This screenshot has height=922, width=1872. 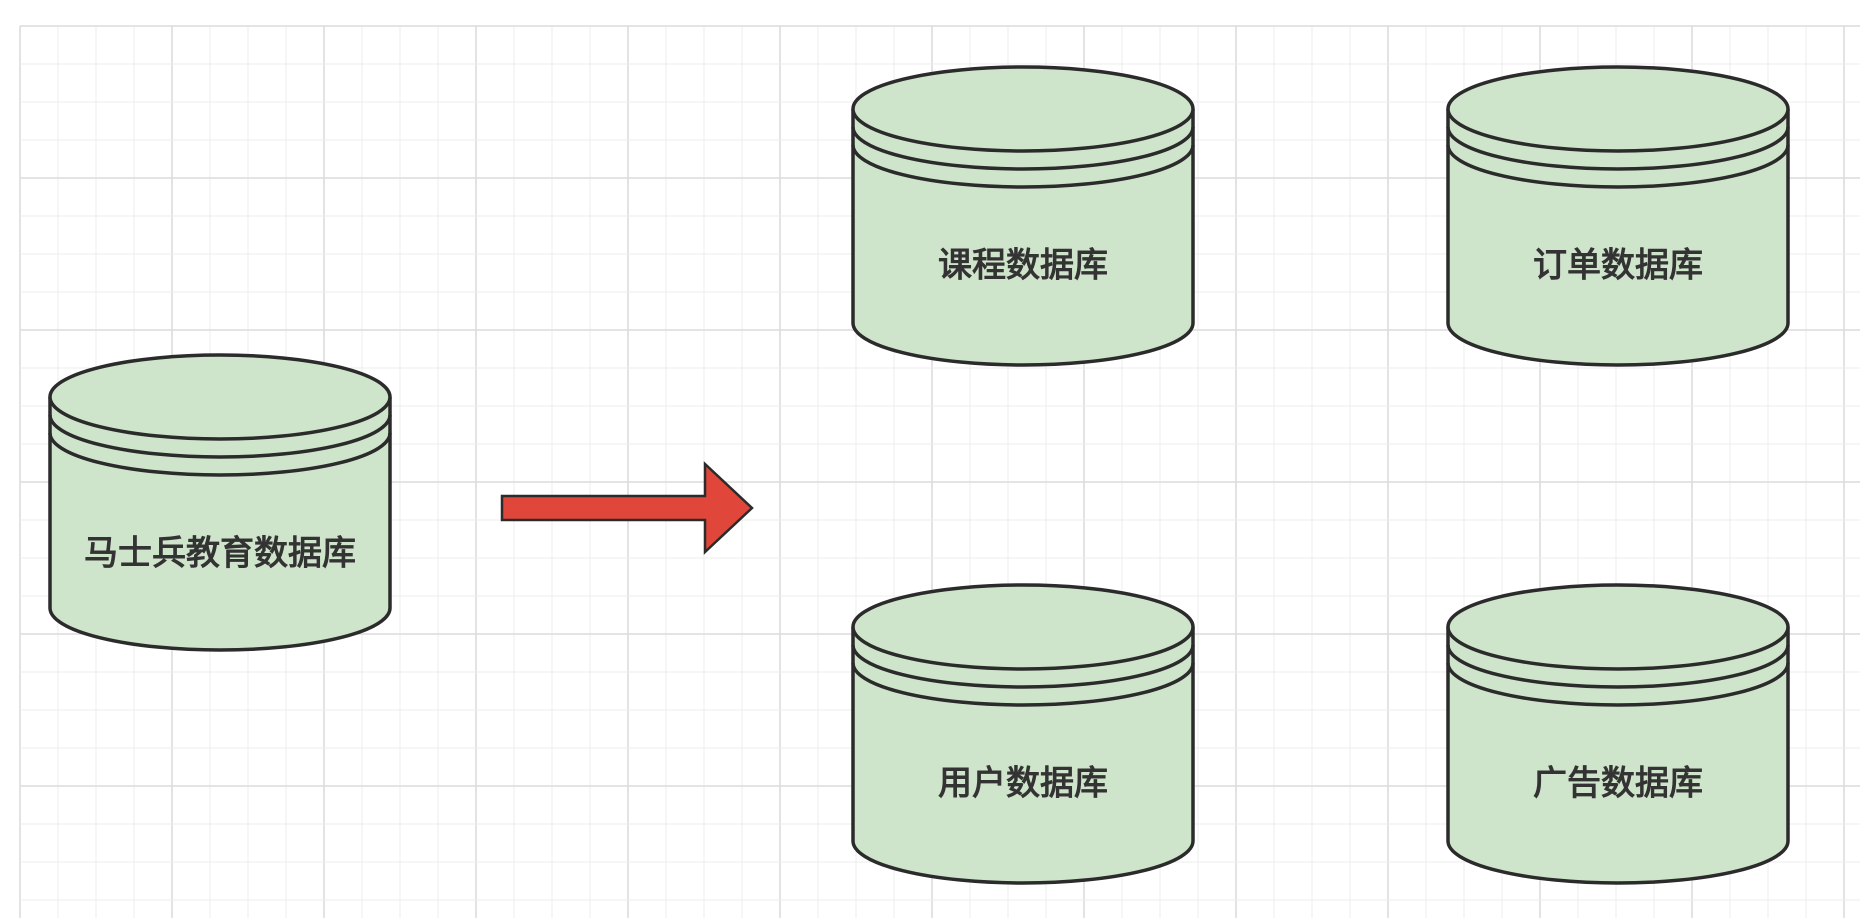 What do you see at coordinates (220, 554) in the screenshot?
I see `source-database-label: 马士兵教育数据库` at bounding box center [220, 554].